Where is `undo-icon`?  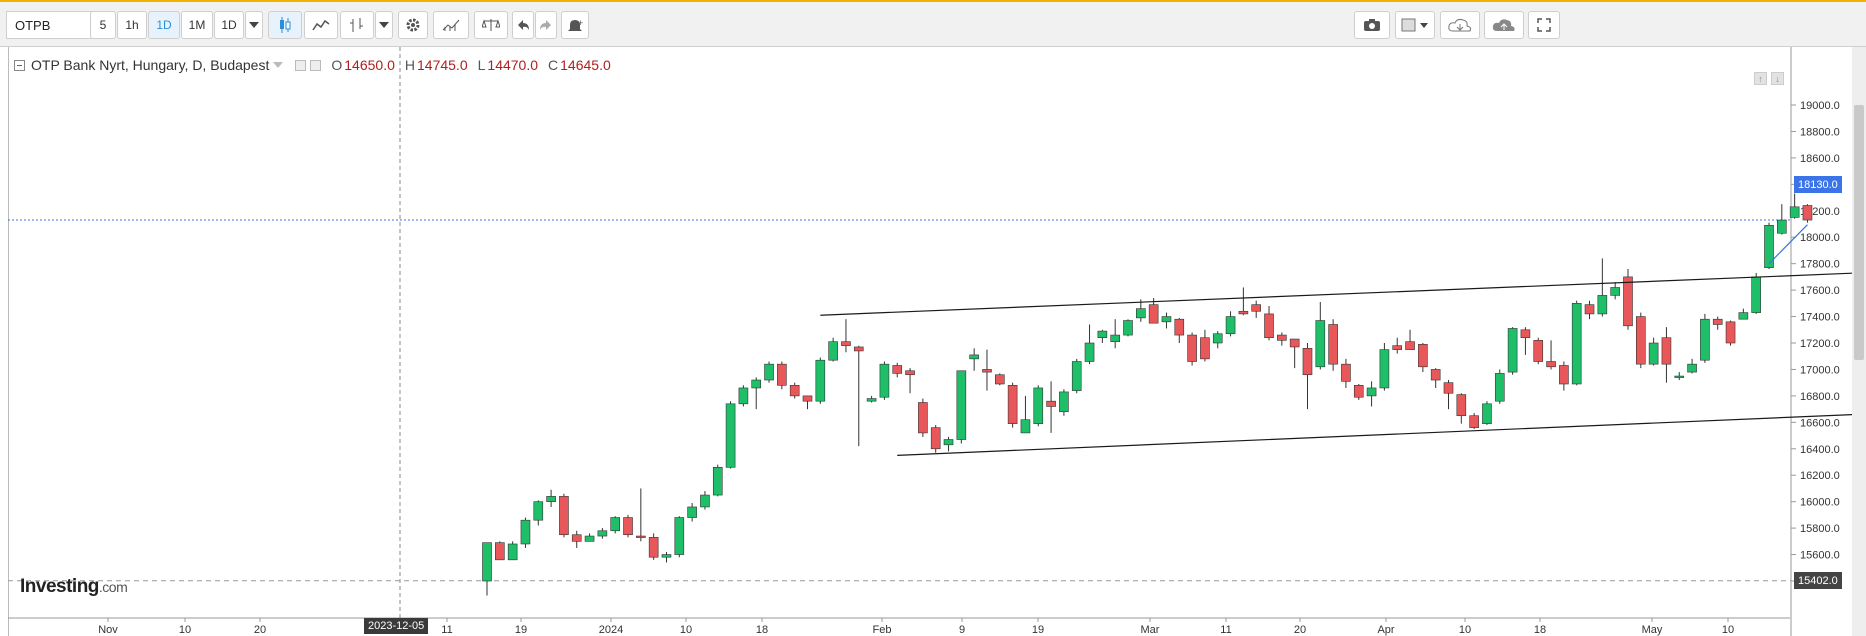 undo-icon is located at coordinates (523, 25).